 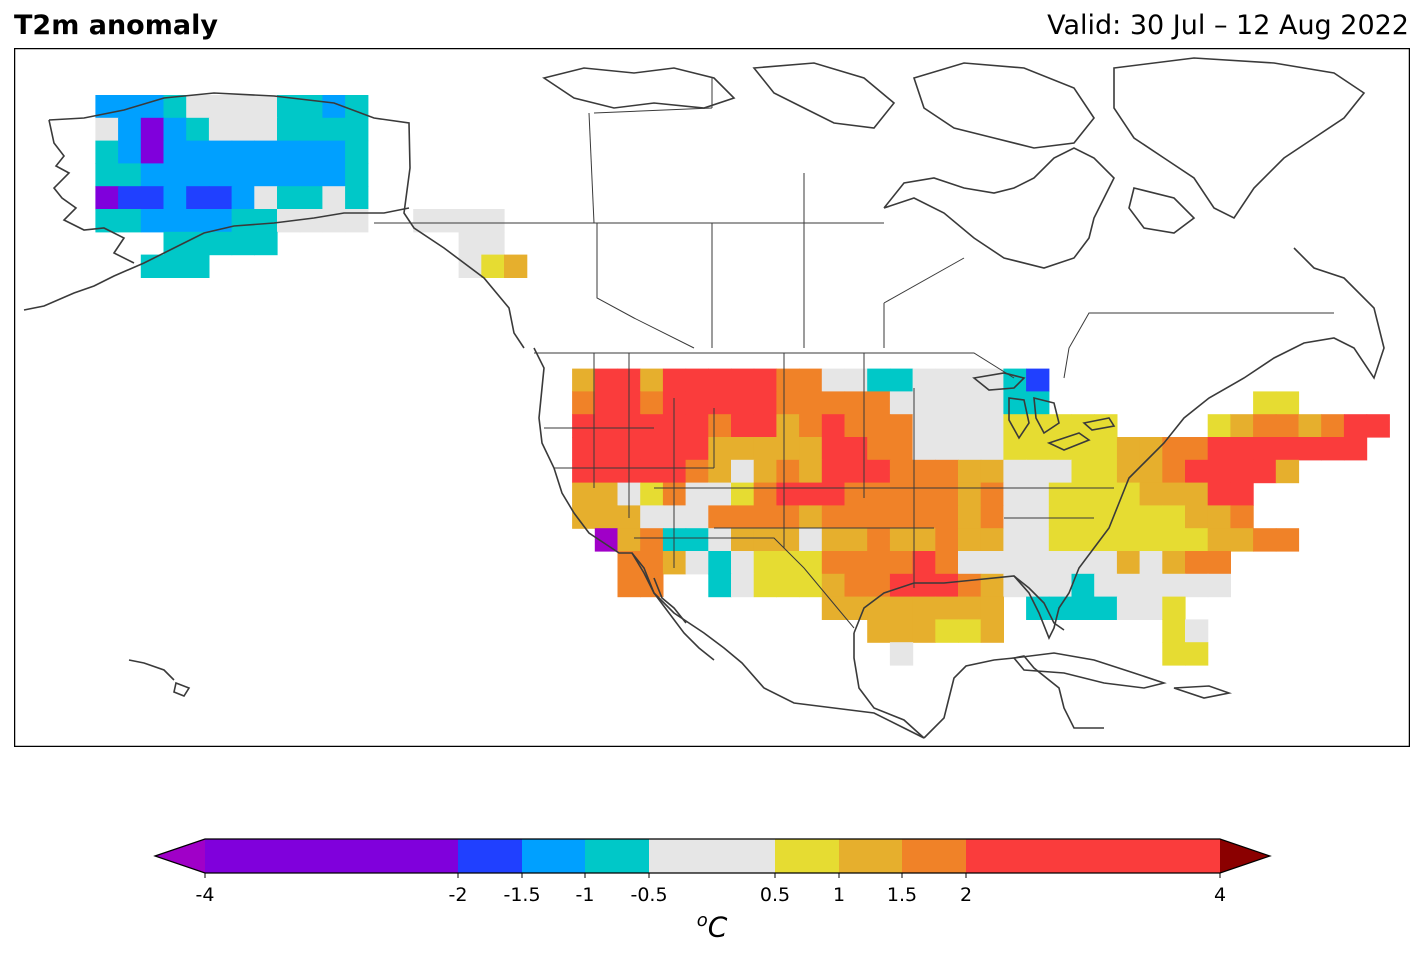 I want to click on colorbar-tick-label: -0.5, so click(x=649, y=895).